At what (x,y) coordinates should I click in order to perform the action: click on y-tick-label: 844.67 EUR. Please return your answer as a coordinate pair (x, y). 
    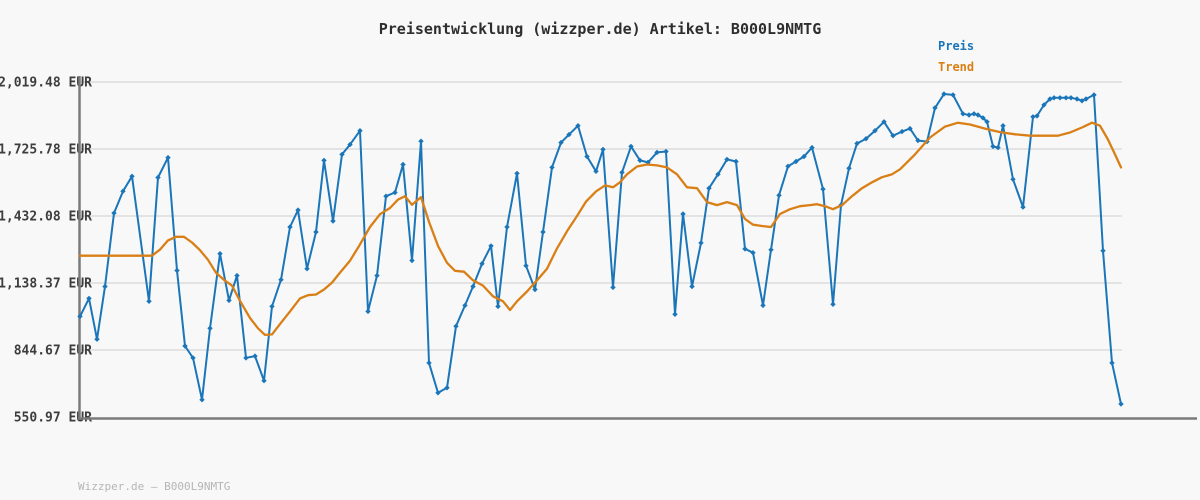
    Looking at the image, I should click on (53, 351).